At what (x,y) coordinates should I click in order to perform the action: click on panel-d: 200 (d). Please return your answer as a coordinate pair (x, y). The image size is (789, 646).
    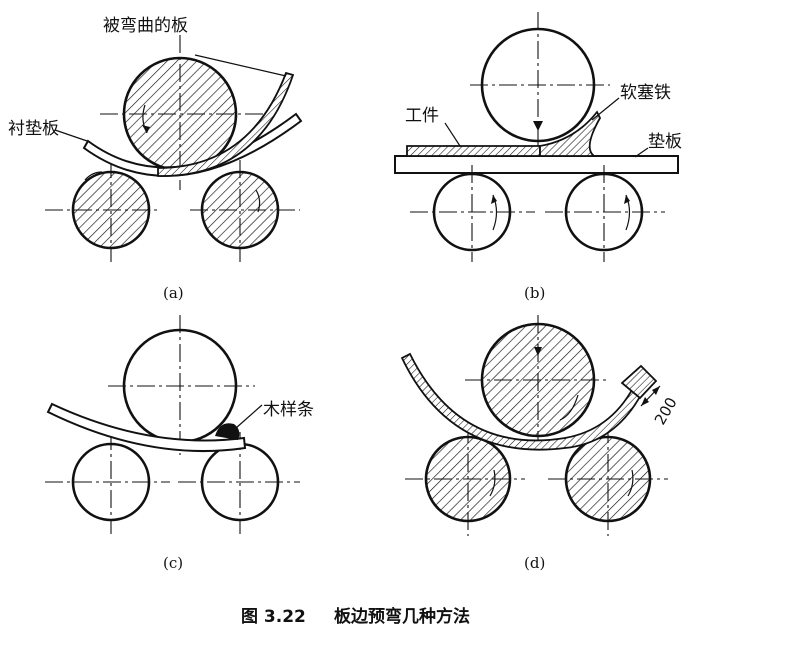
    Looking at the image, I should click on (540, 443).